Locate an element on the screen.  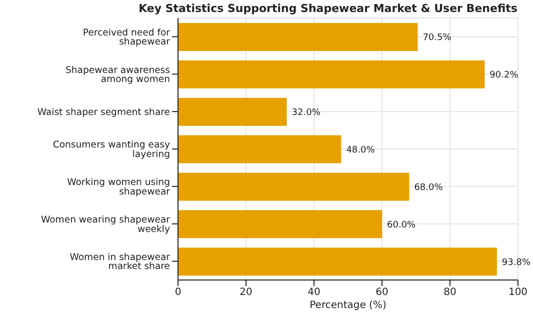
y-tick-label: Women in shapewear market share is located at coordinates (120, 262).